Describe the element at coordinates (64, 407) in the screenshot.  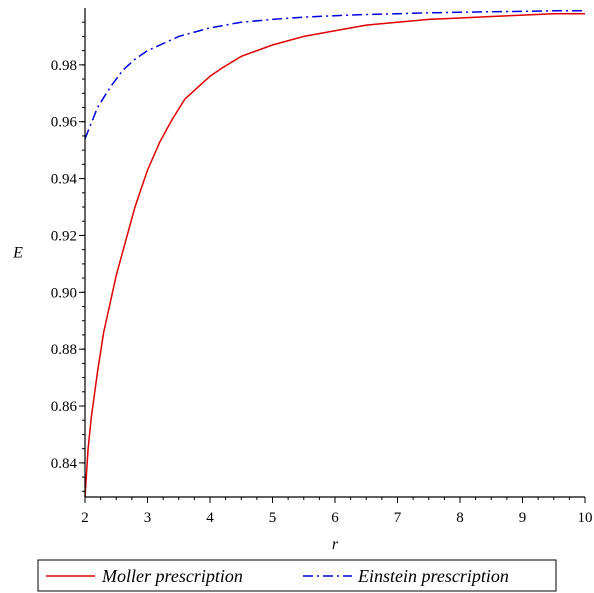
I see `y-tick-label: 0.86` at that location.